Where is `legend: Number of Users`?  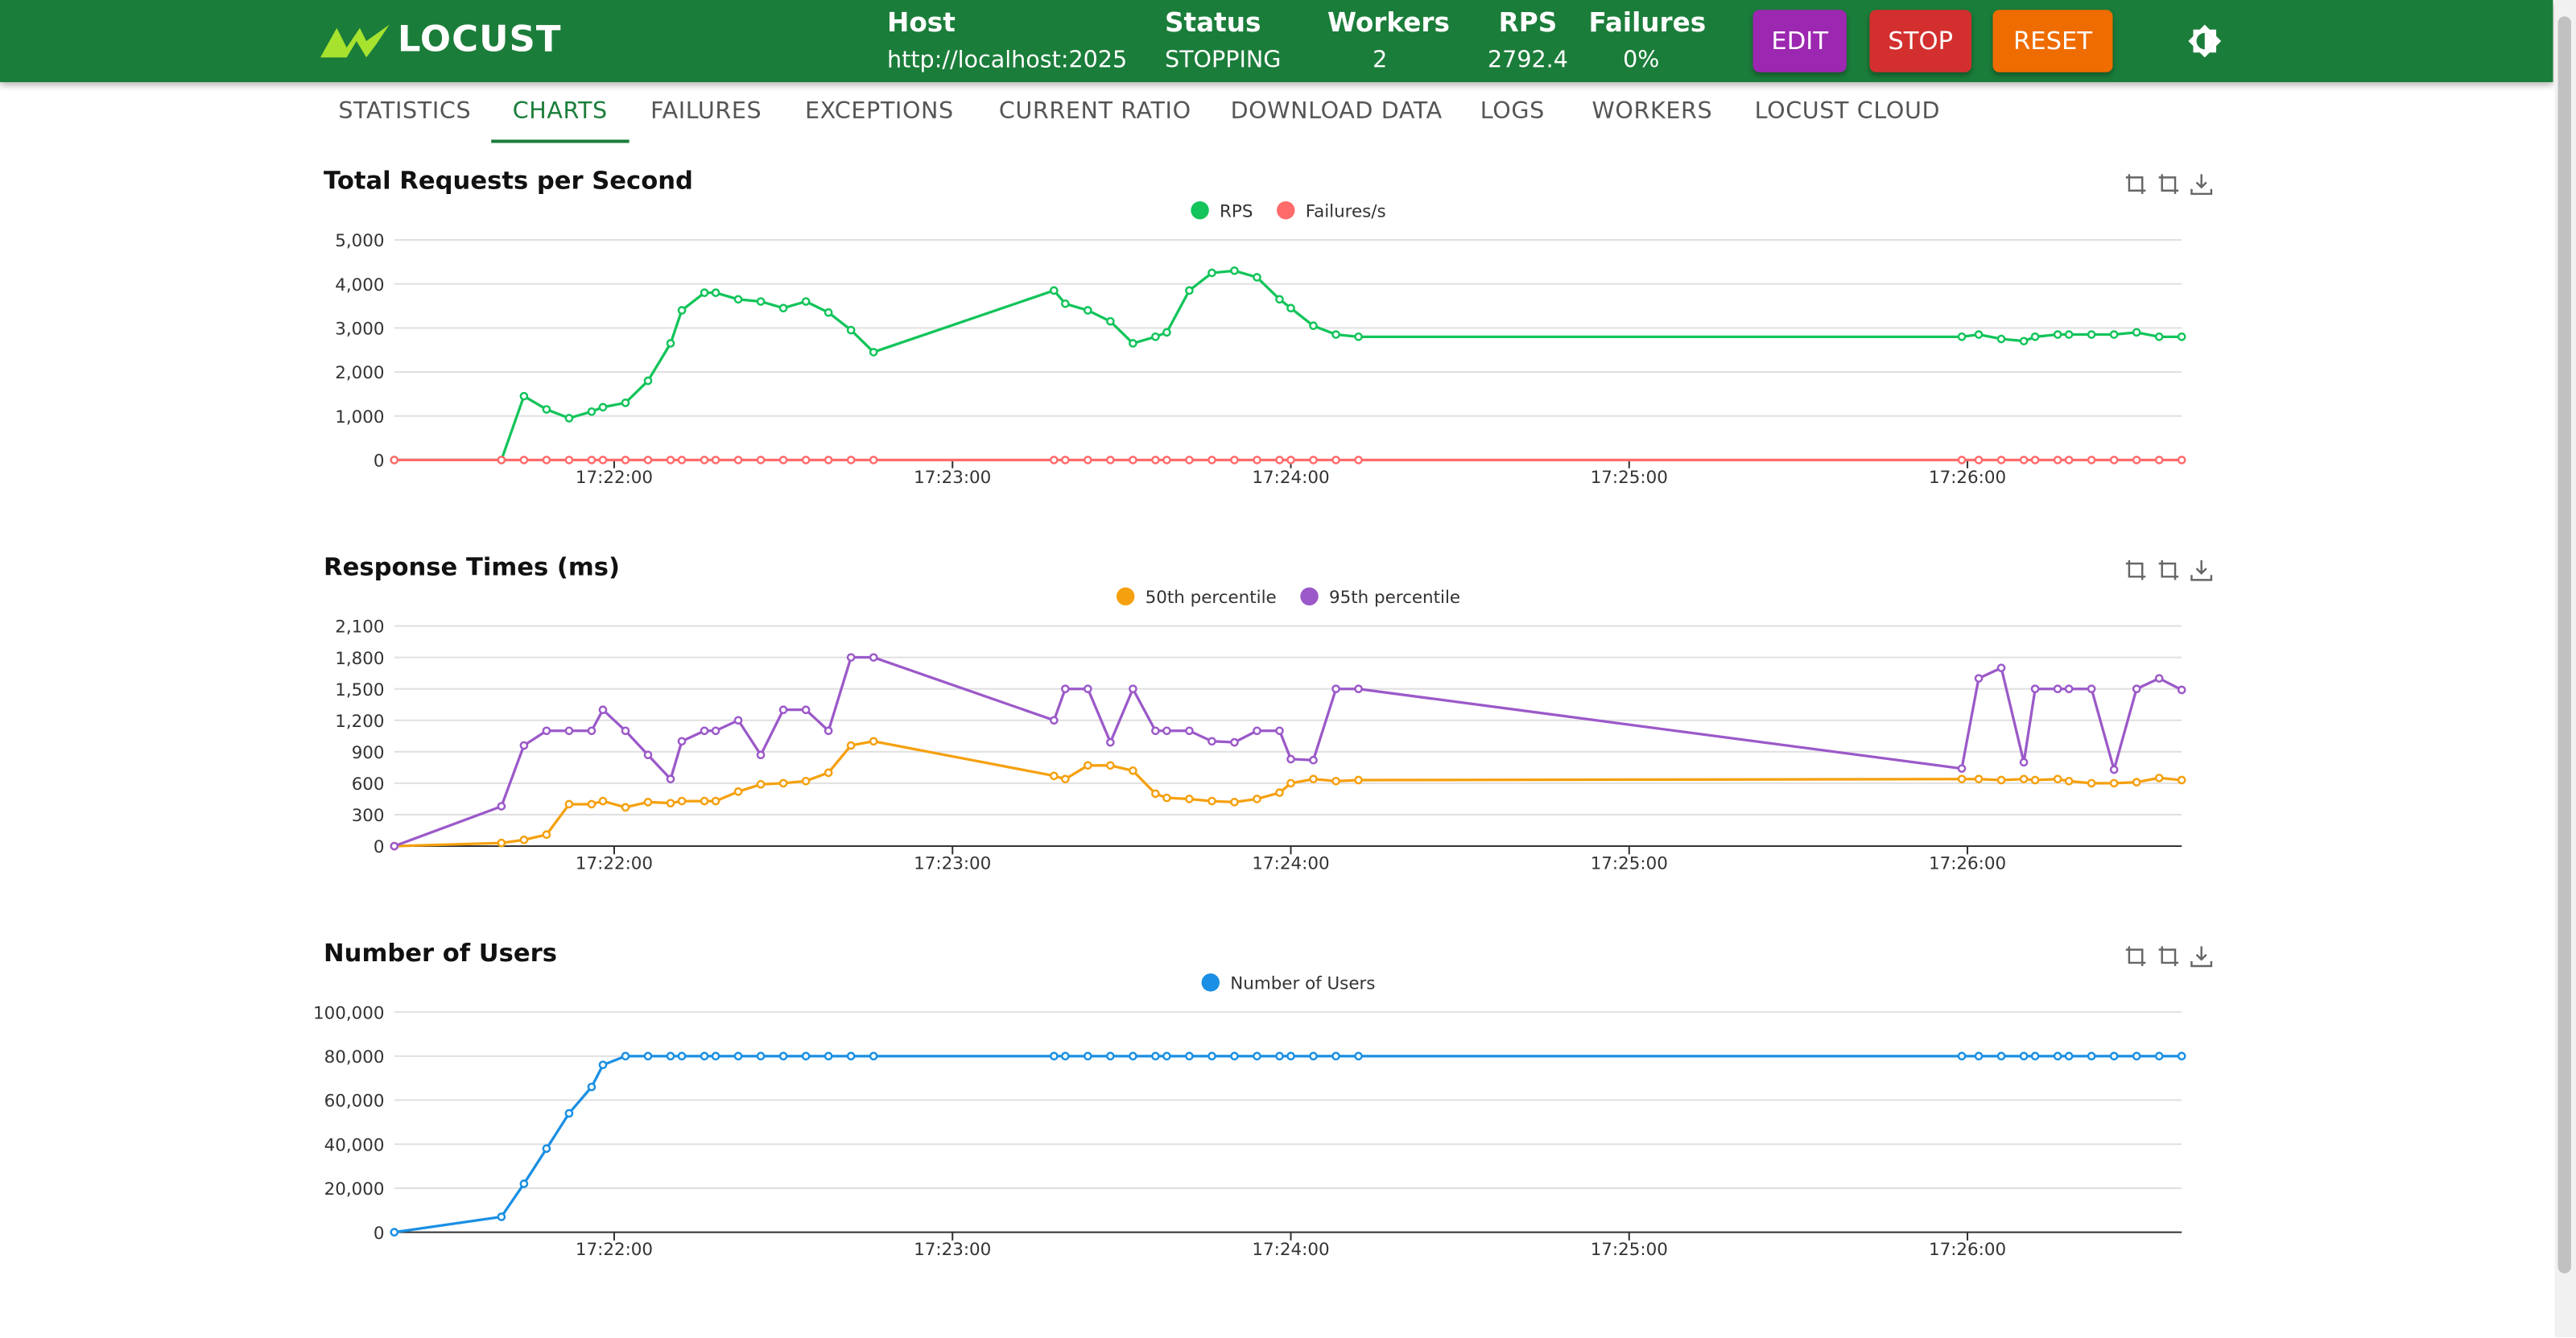
legend: Number of Users is located at coordinates (1288, 983).